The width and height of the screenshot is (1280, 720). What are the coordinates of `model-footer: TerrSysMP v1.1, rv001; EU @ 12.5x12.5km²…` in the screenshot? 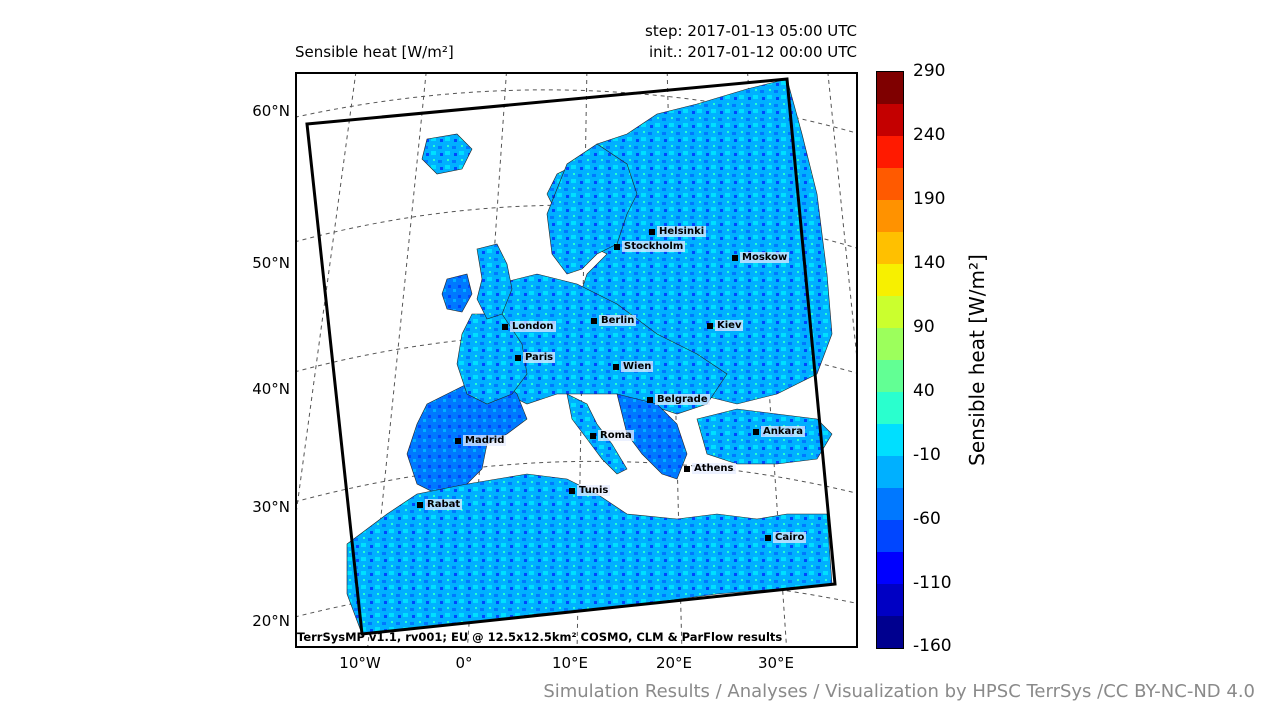 It's located at (540, 637).